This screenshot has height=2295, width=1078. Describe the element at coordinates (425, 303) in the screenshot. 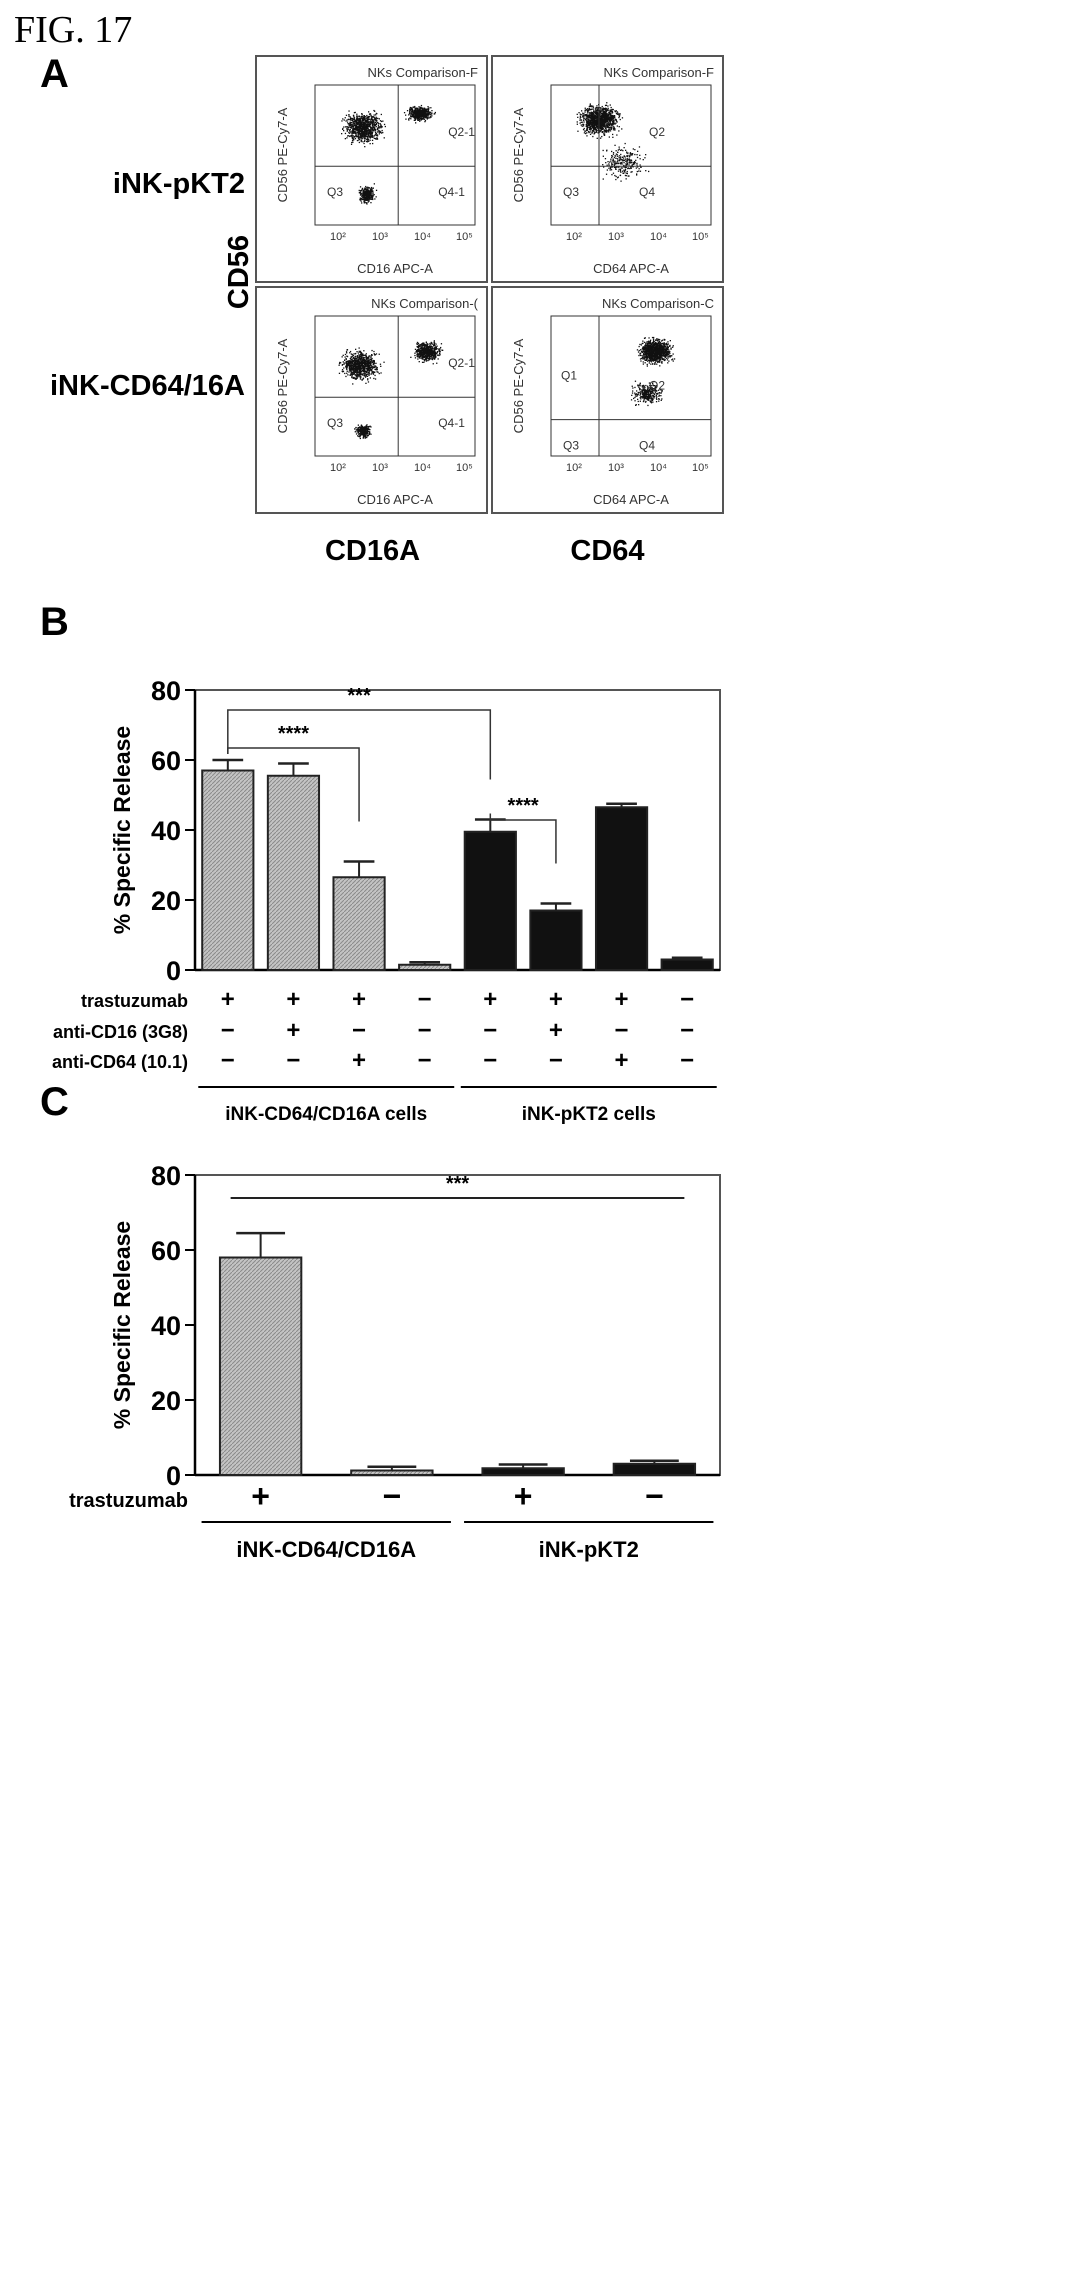

I see `flow-plot-title: NKs Comparison-(` at that location.